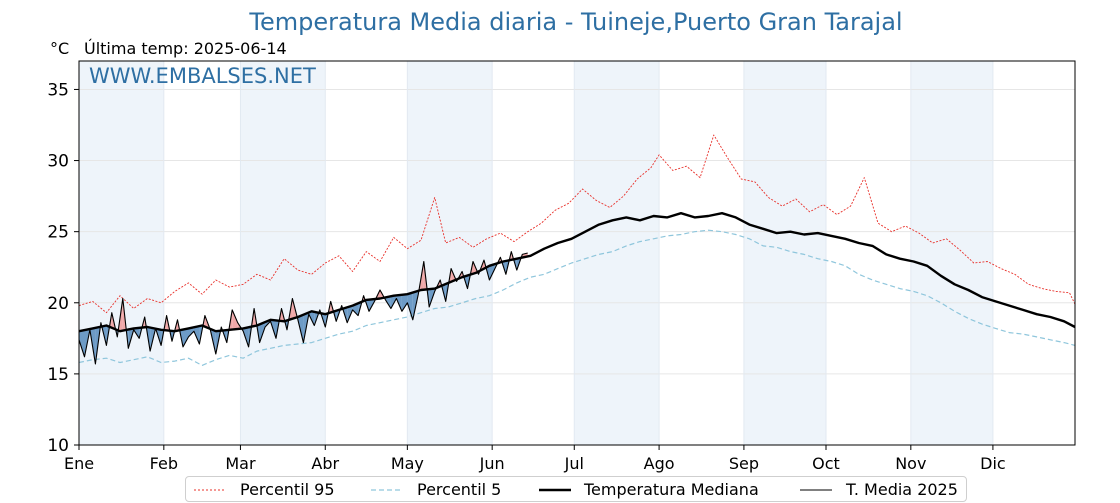 This screenshot has height=503, width=1120. Describe the element at coordinates (202, 76) in the screenshot. I see `watermark: WWW.EMBALSES.NET` at that location.